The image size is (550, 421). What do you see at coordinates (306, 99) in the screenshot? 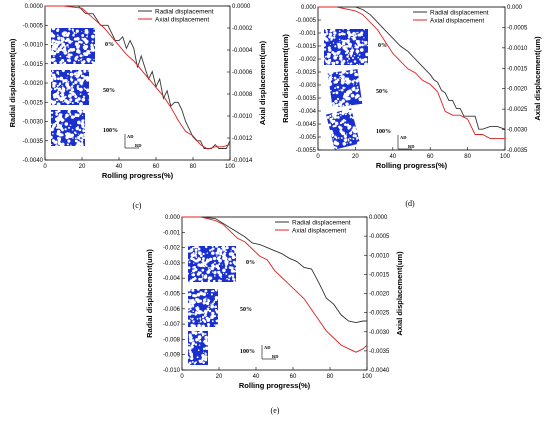
I see `y-tick-label: -0.0035` at bounding box center [306, 99].